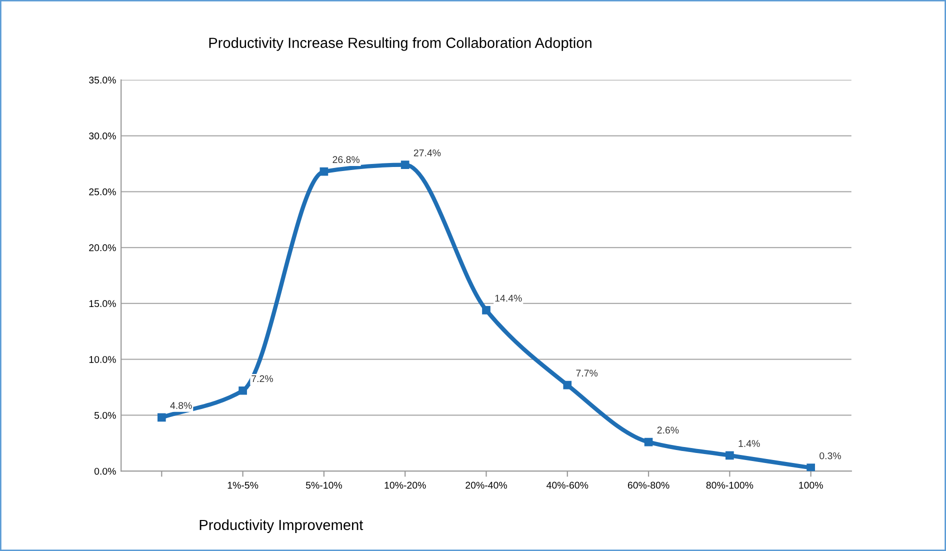 The width and height of the screenshot is (946, 551). What do you see at coordinates (749, 443) in the screenshot?
I see `data-label: 1.4%` at bounding box center [749, 443].